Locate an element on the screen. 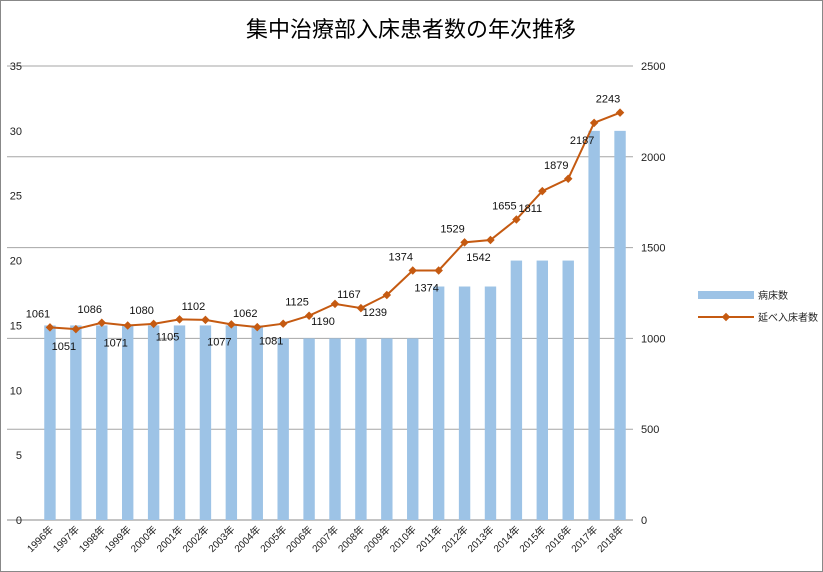  legend-label-line: 延べ入床者数 is located at coordinates (788, 317).